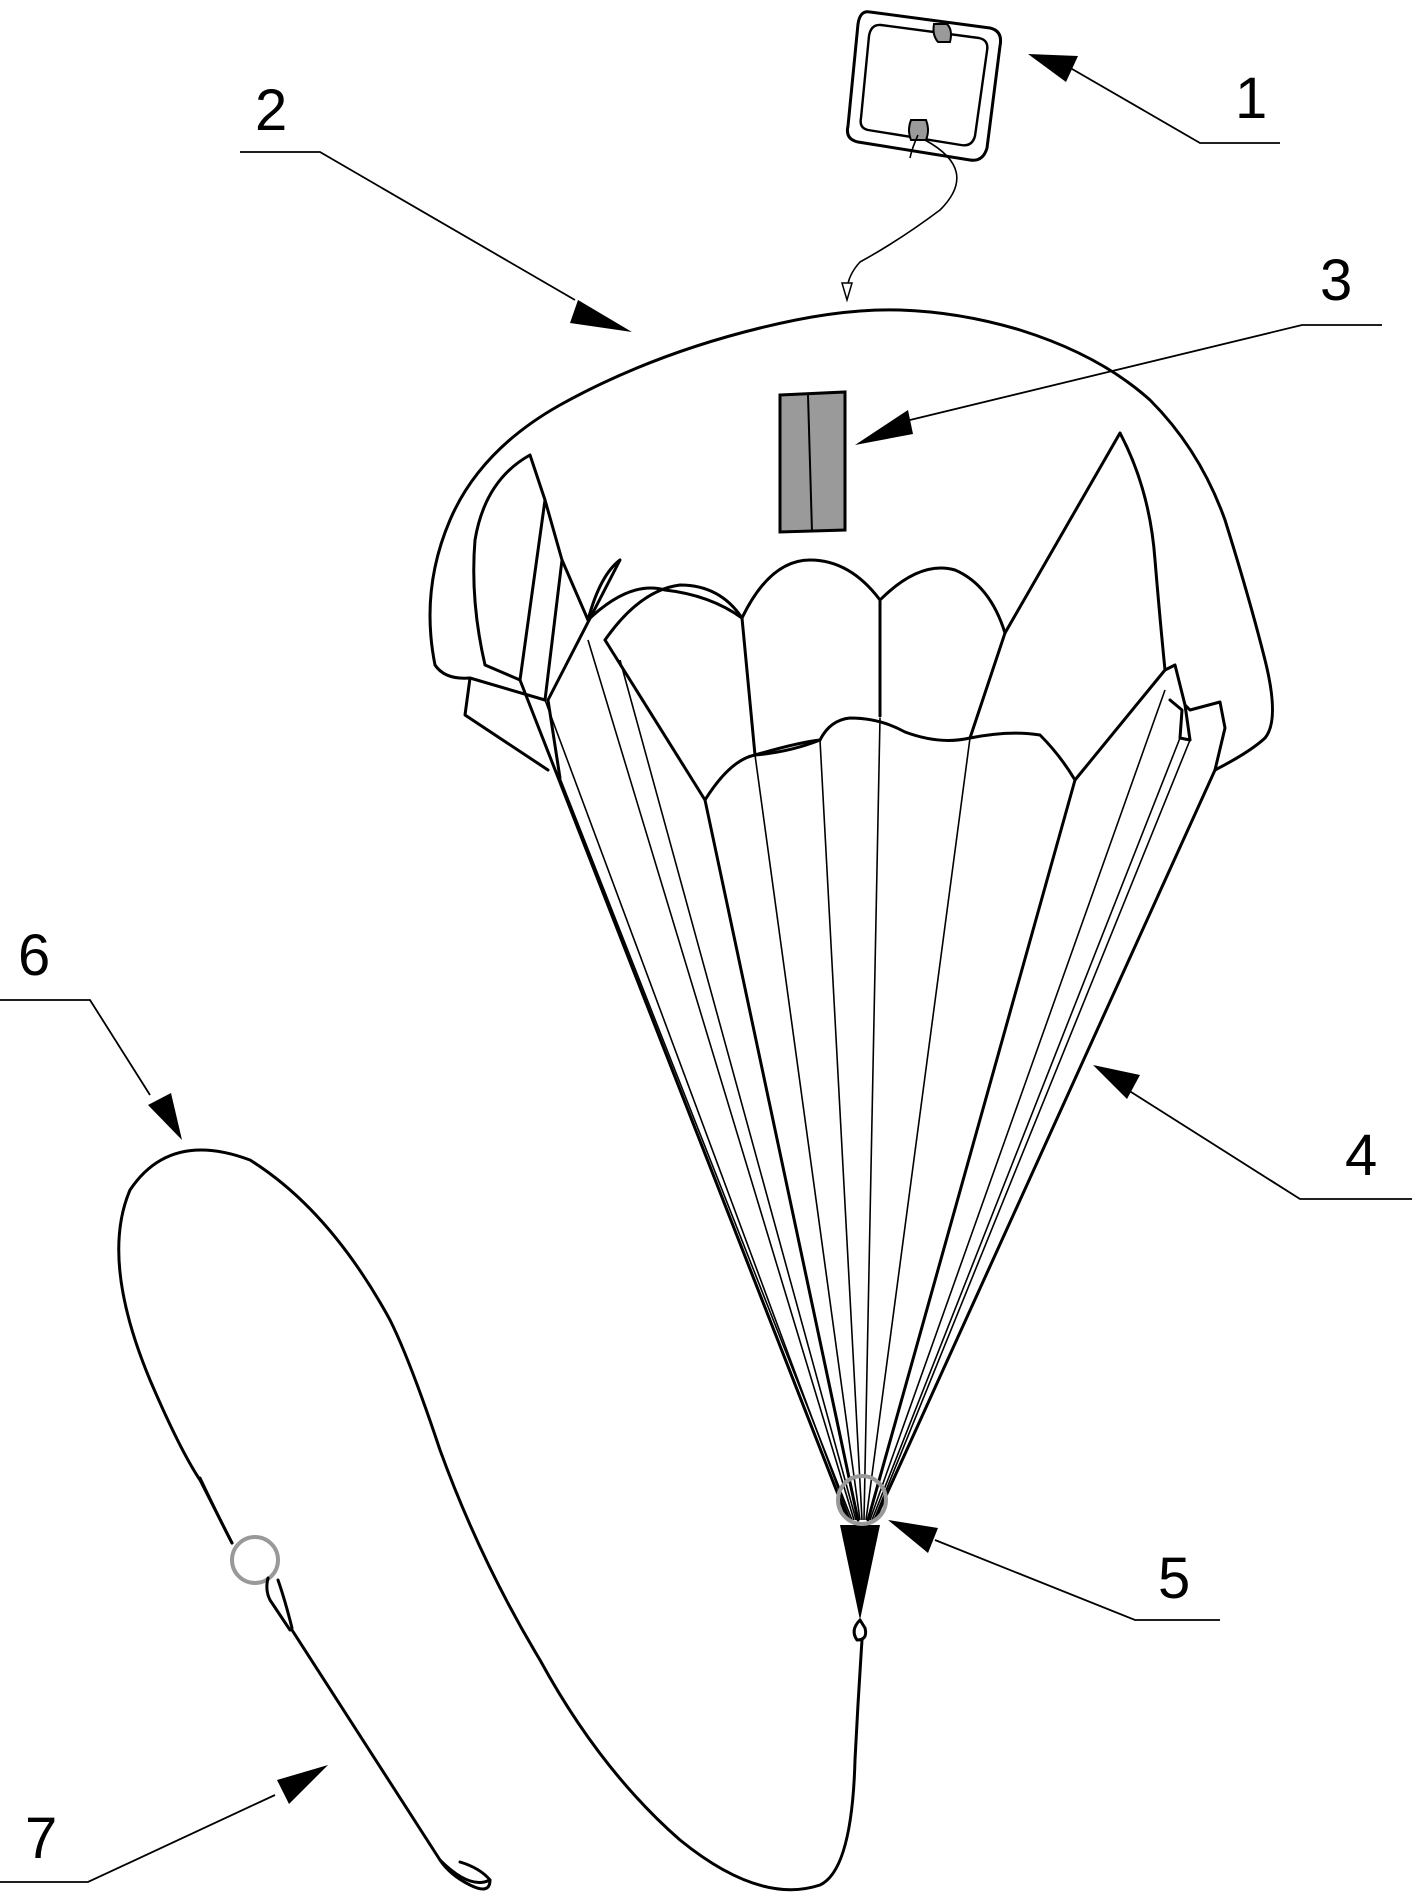 The image size is (1423, 1902). Describe the element at coordinates (860, 1630) in the screenshot. I see `swivel-loop` at that location.